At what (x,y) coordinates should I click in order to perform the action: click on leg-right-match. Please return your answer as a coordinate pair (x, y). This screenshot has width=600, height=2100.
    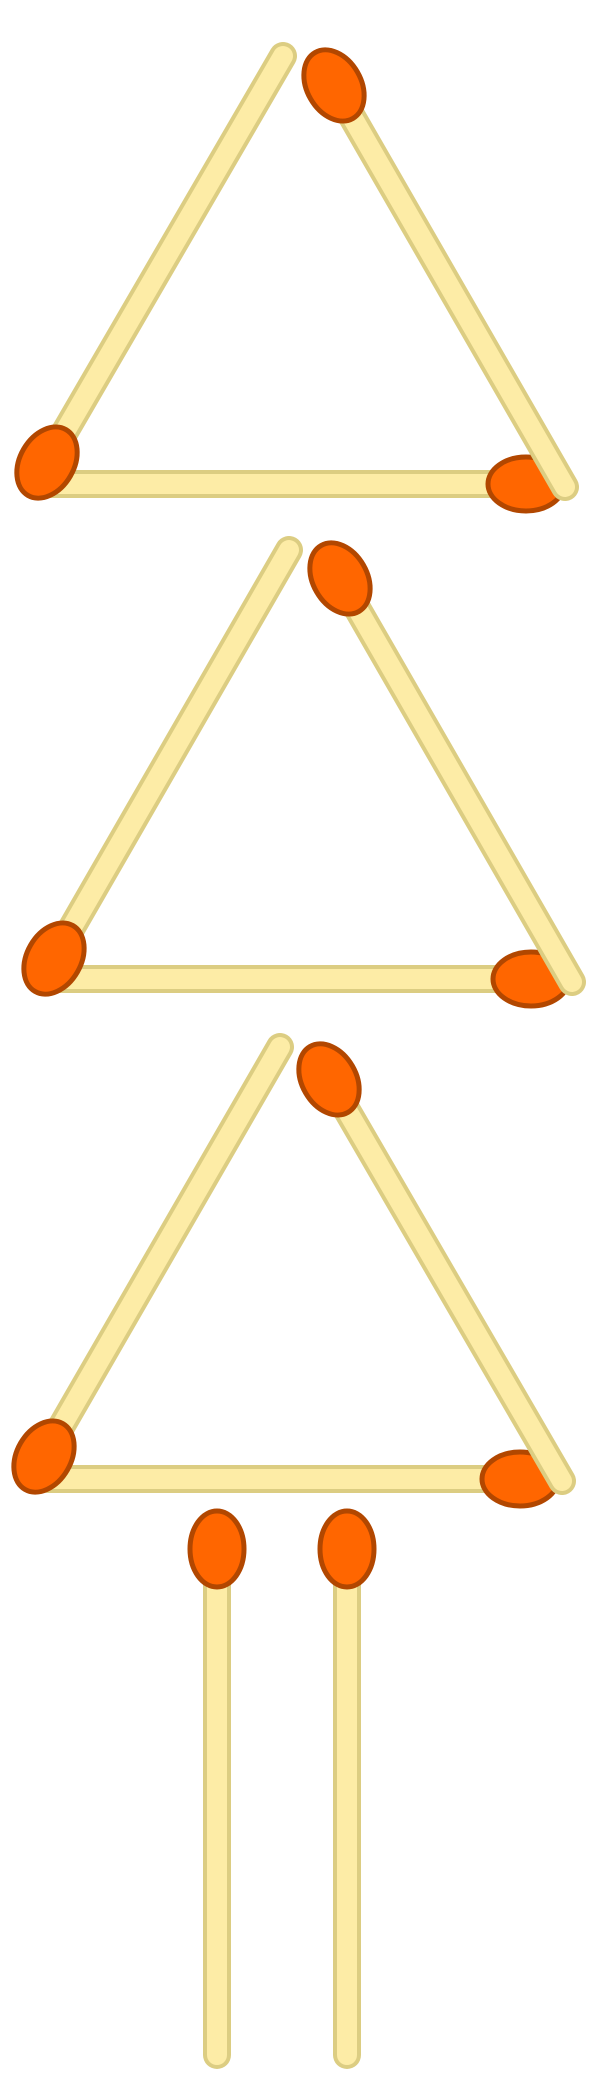
    Looking at the image, I should click on (347, 1788).